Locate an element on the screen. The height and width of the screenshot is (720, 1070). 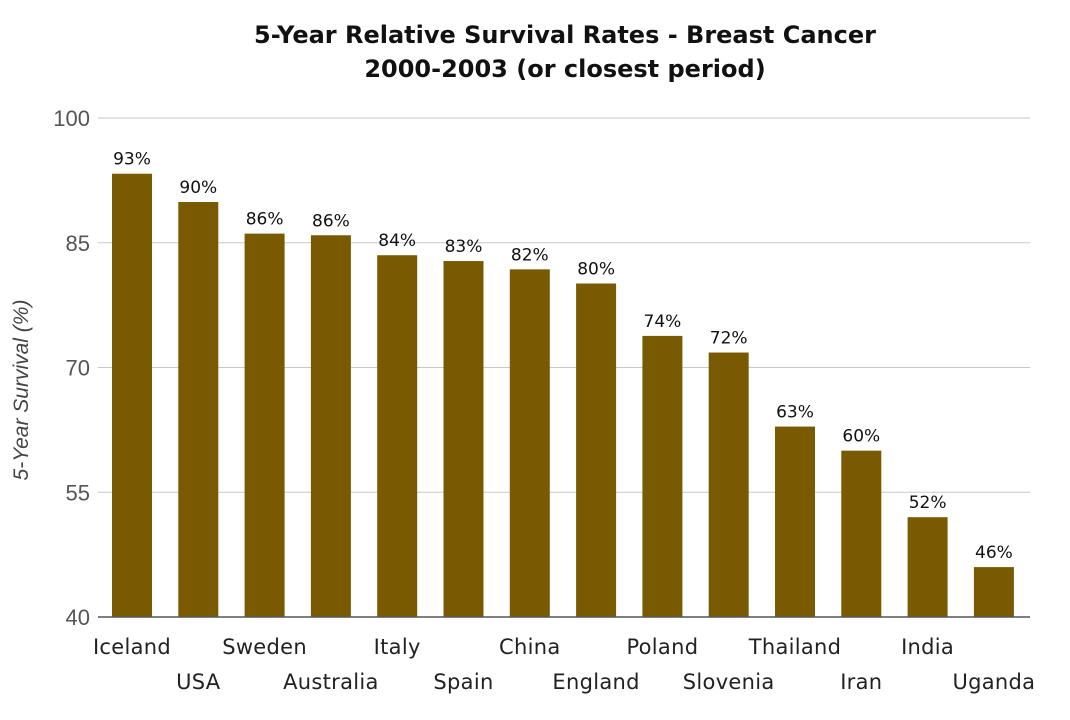
data-label: 72% is located at coordinates (729, 339).